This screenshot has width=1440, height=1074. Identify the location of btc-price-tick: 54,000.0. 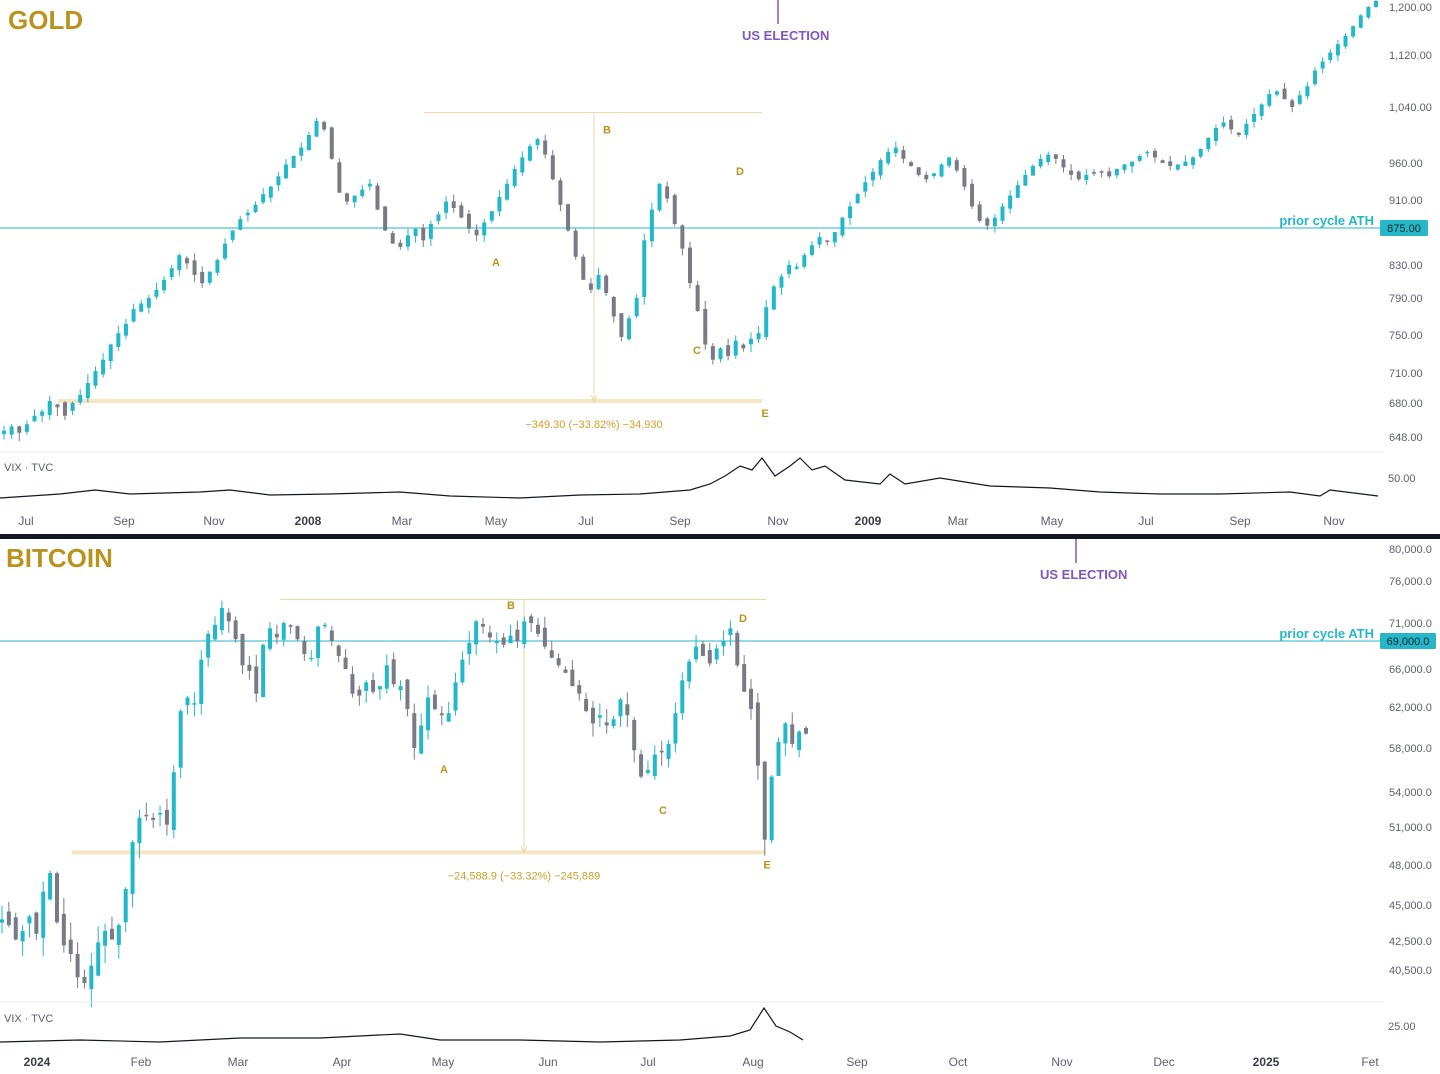
(1410, 793).